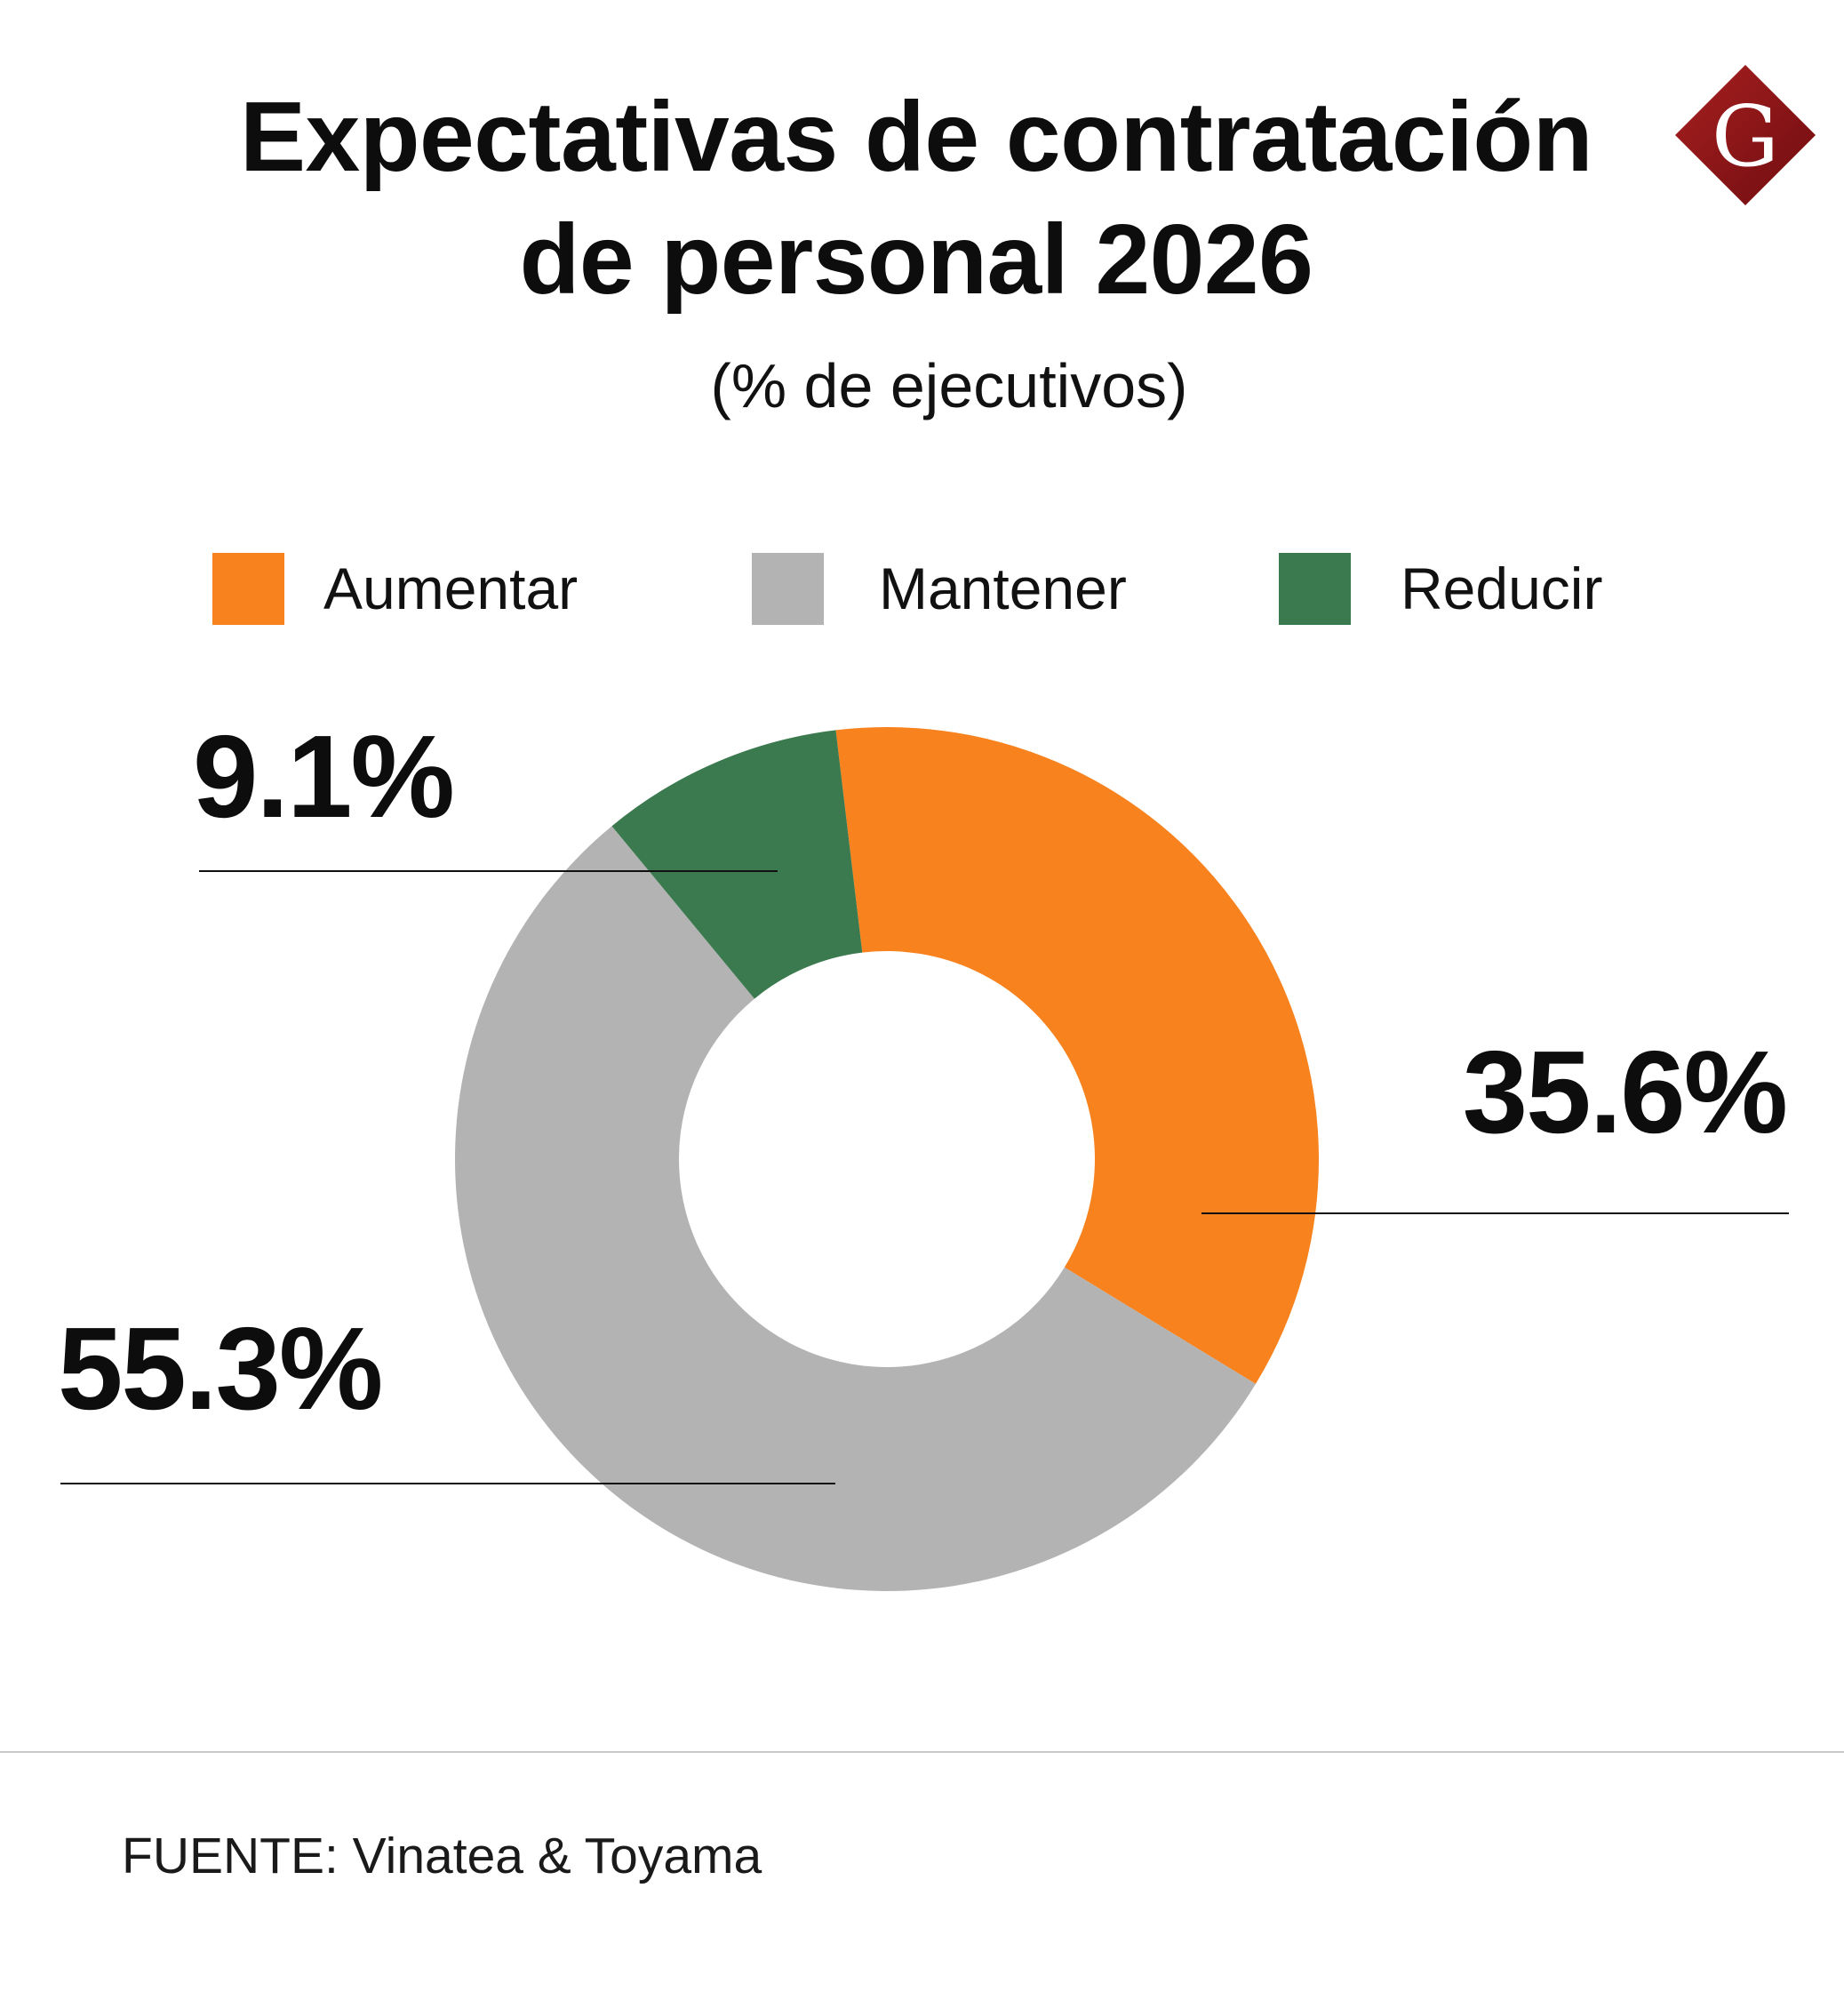 The image size is (1844, 2016). What do you see at coordinates (788, 589) in the screenshot?
I see `legend-swatch-mantener` at bounding box center [788, 589].